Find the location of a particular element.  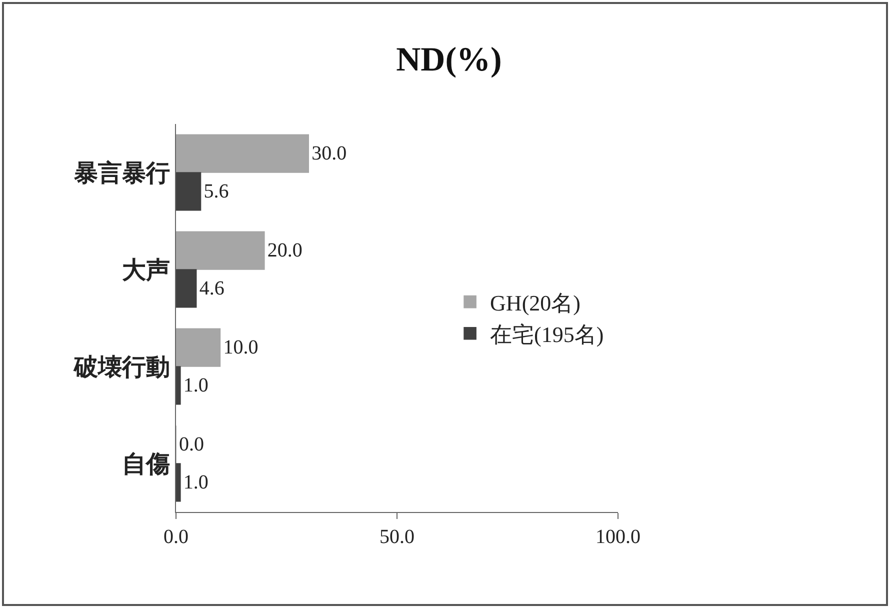

data-label: 20.0 is located at coordinates (284, 251).